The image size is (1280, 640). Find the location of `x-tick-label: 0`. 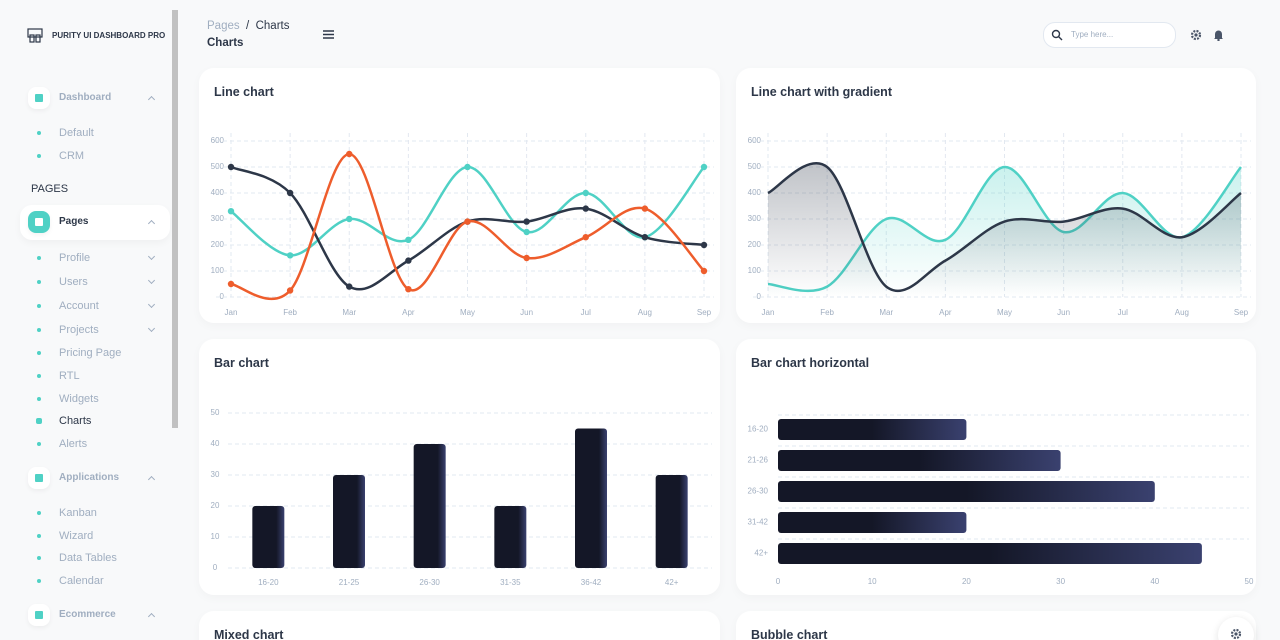

x-tick-label: 0 is located at coordinates (778, 581).